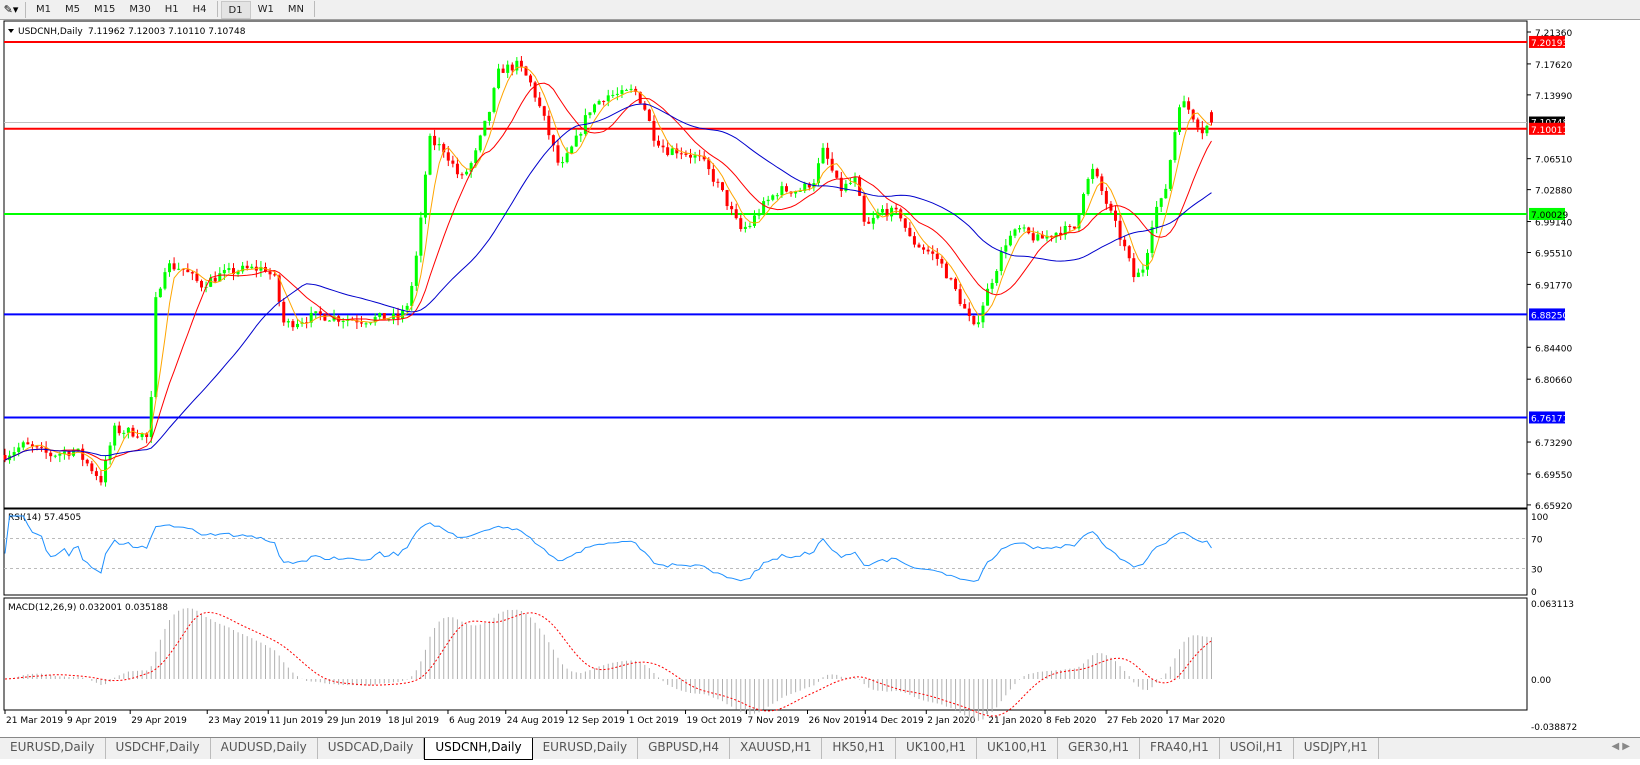  Describe the element at coordinates (1180, 748) in the screenshot. I see `chart-tab: FRA40,H1` at that location.